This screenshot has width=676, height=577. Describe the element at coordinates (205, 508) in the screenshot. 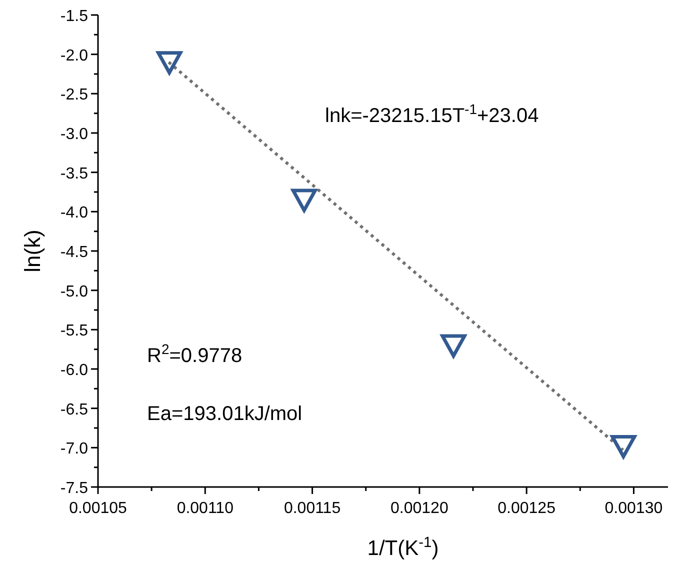

I see `x-tick-label: 0.00110` at that location.